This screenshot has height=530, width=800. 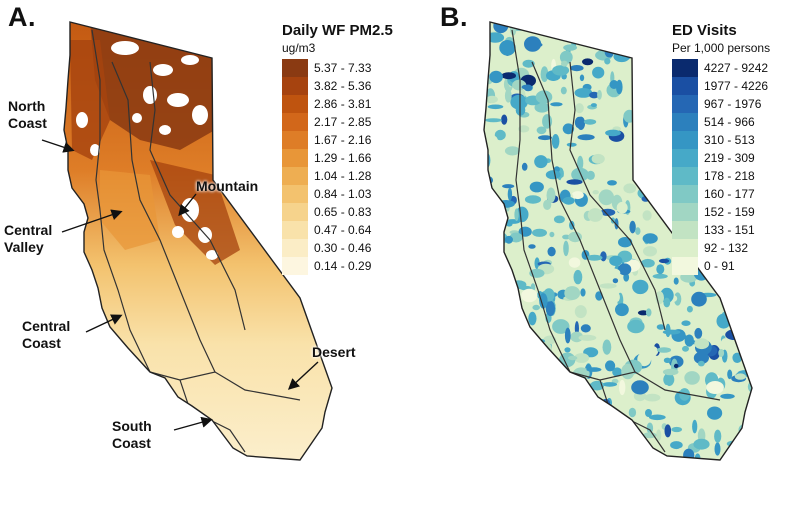 What do you see at coordinates (337, 30) in the screenshot?
I see `pm25-legend-title: Daily WF PM2.5` at bounding box center [337, 30].